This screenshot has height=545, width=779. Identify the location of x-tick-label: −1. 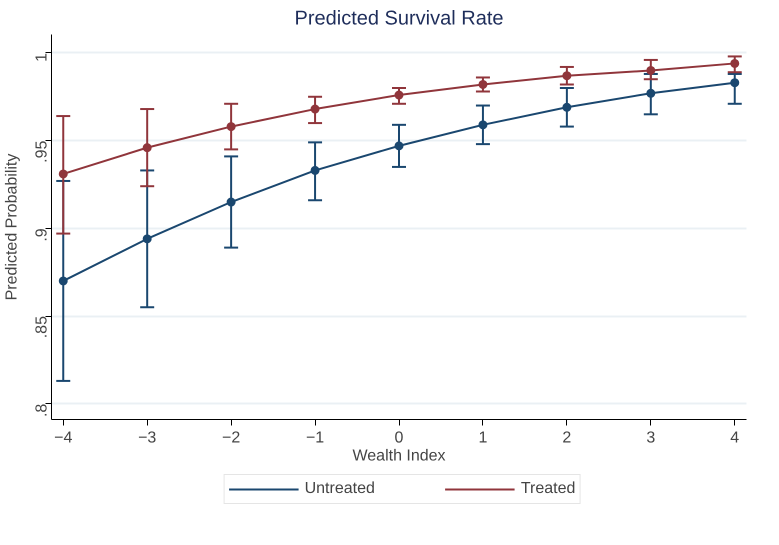
(315, 438).